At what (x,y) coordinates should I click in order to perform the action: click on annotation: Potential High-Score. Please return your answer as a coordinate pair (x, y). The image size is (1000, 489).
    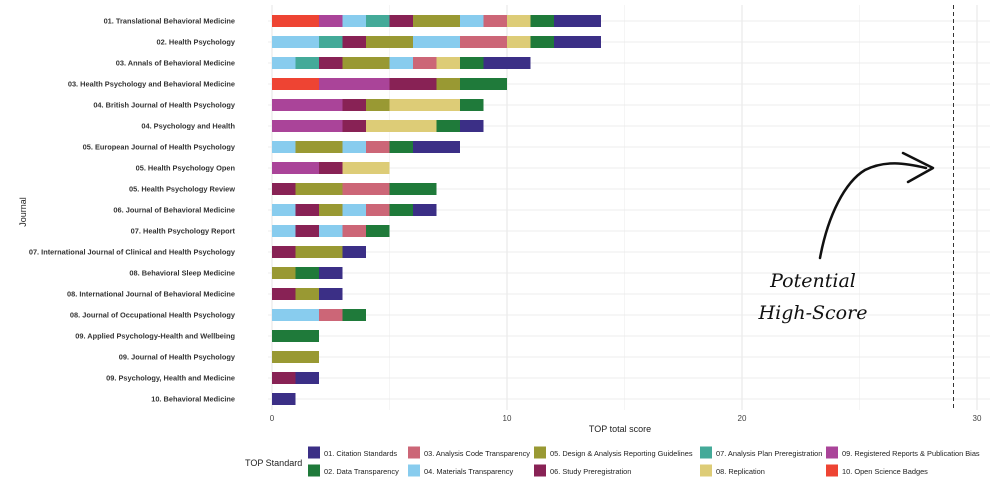
    Looking at the image, I should click on (846, 237).